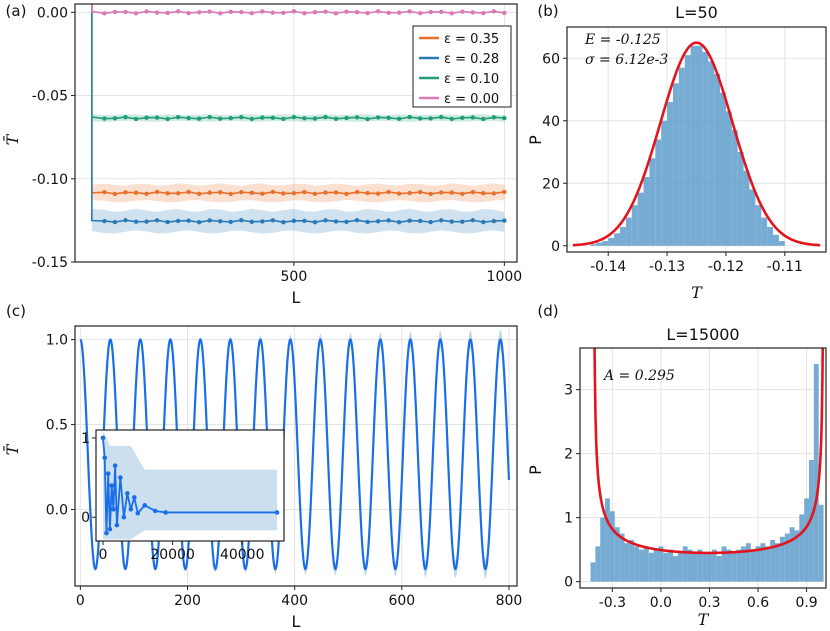  What do you see at coordinates (709, 451) in the screenshot?
I see `d-fit-curve` at bounding box center [709, 451].